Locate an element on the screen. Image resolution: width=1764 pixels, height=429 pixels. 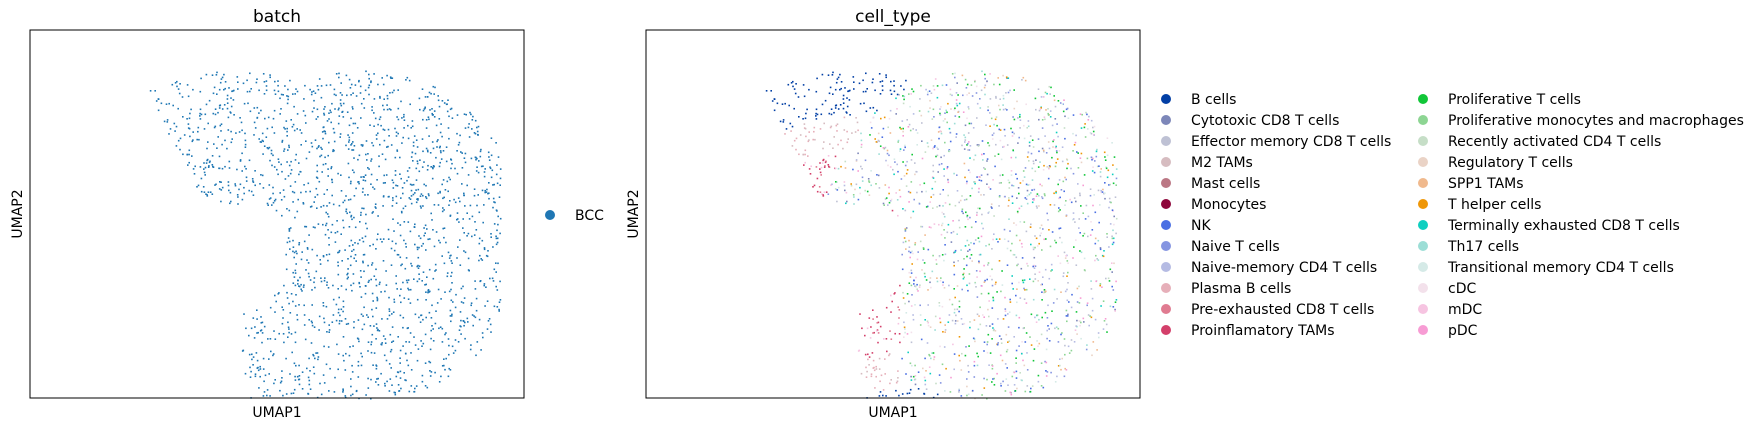
legend-label-proliferative-monocytes-and-macrophages: Proliferative monocytes and macrophages is located at coordinates (1596, 121).